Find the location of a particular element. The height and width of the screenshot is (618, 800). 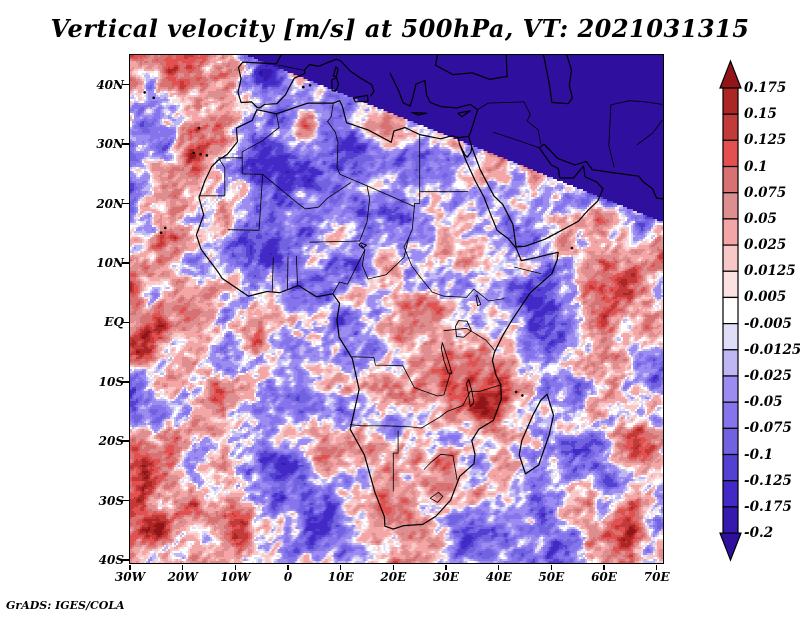

colorbar-label: -0.005 is located at coordinates (768, 323).